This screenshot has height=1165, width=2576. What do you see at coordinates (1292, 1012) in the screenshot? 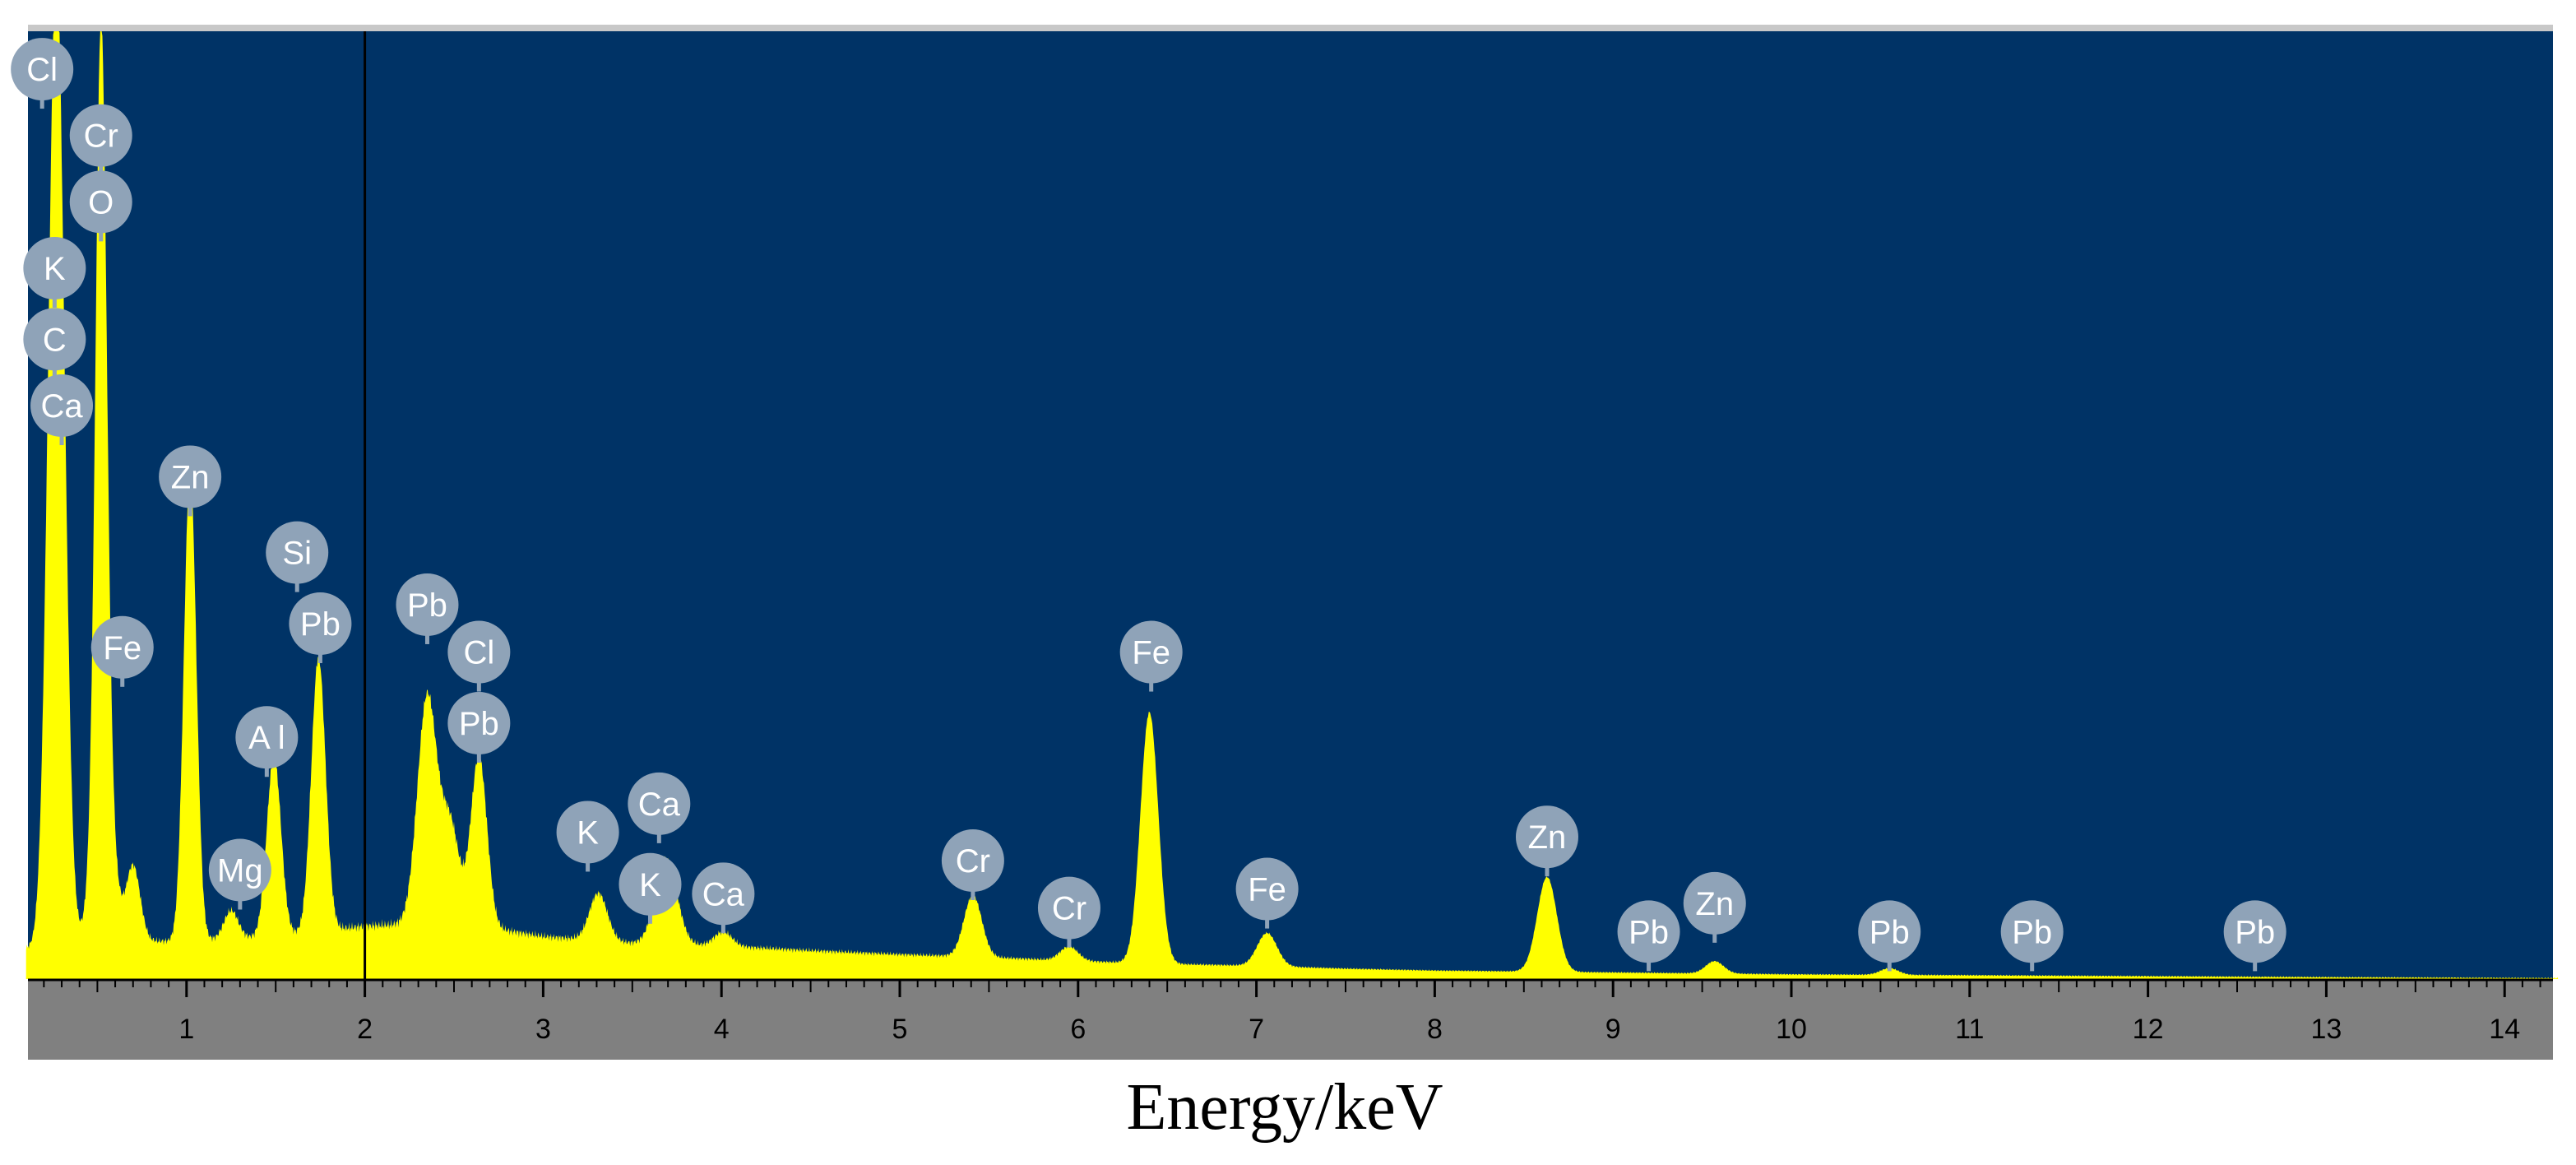
I see `x-axis-ticks: 1 2 3 4 5 6 7 8 9 10 11 12 13 14` at bounding box center [1292, 1012].